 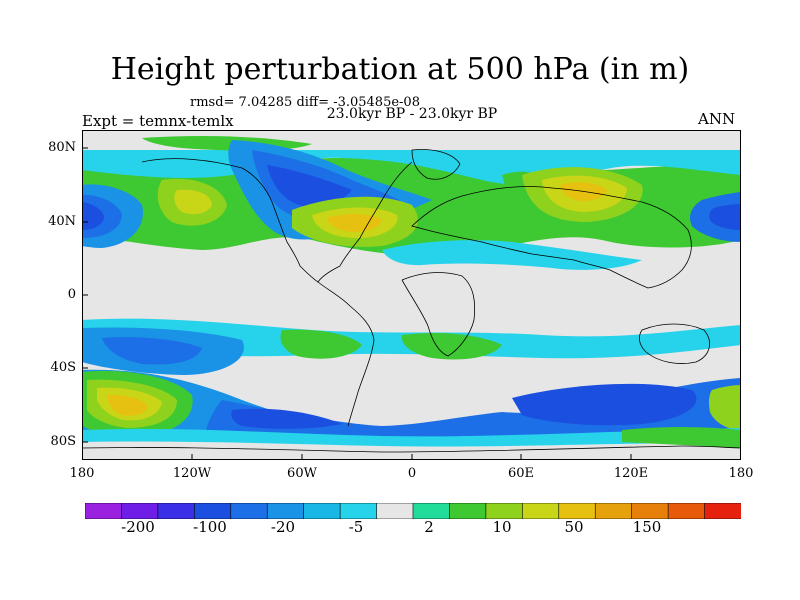 What do you see at coordinates (438, 314) in the screenshot?
I see `coast-africa` at bounding box center [438, 314].